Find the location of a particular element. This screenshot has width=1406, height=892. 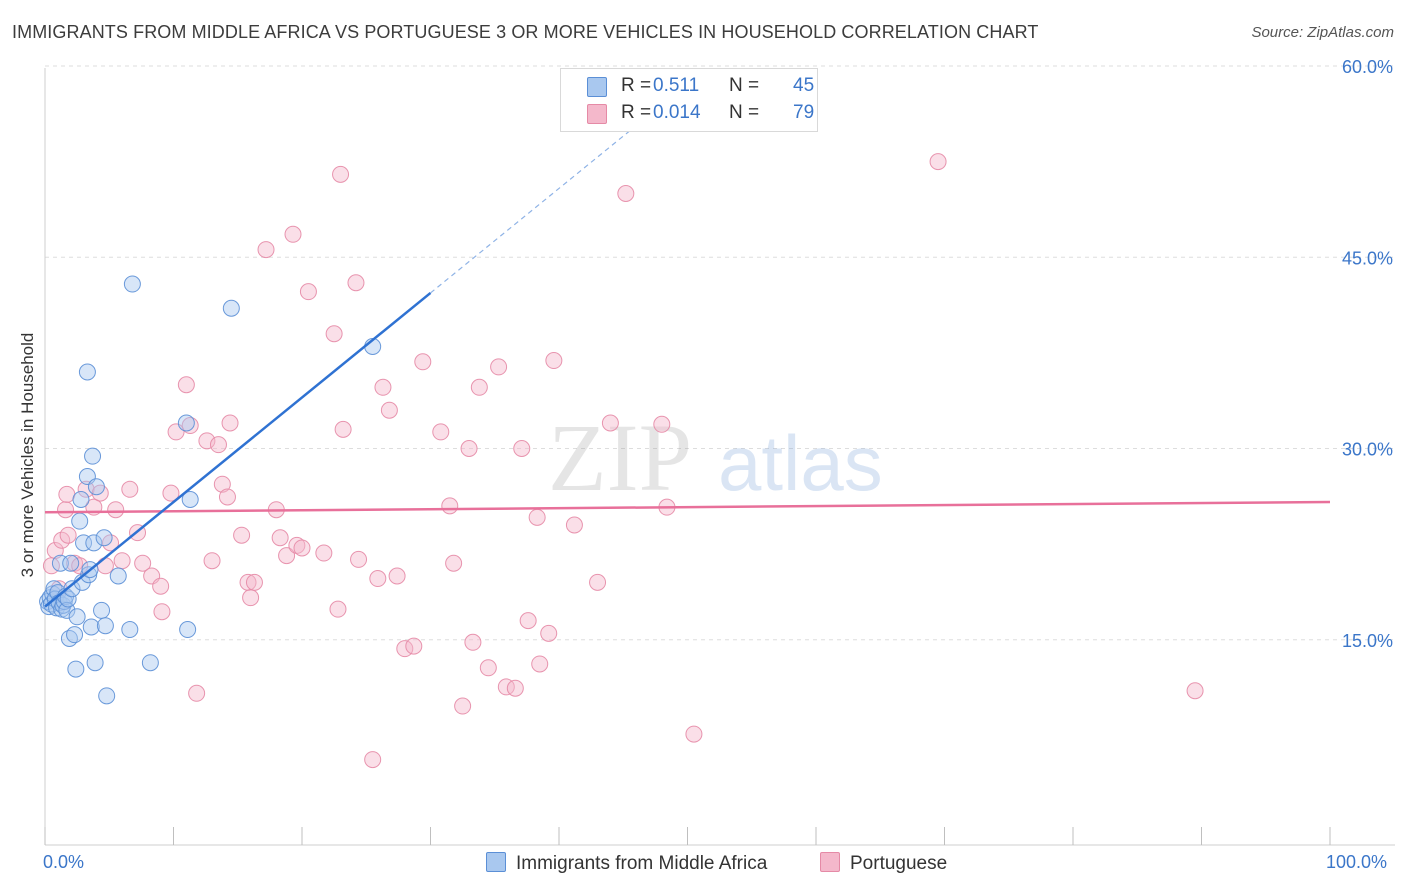

portuguese-trend-line is located at coordinates (687, 507).